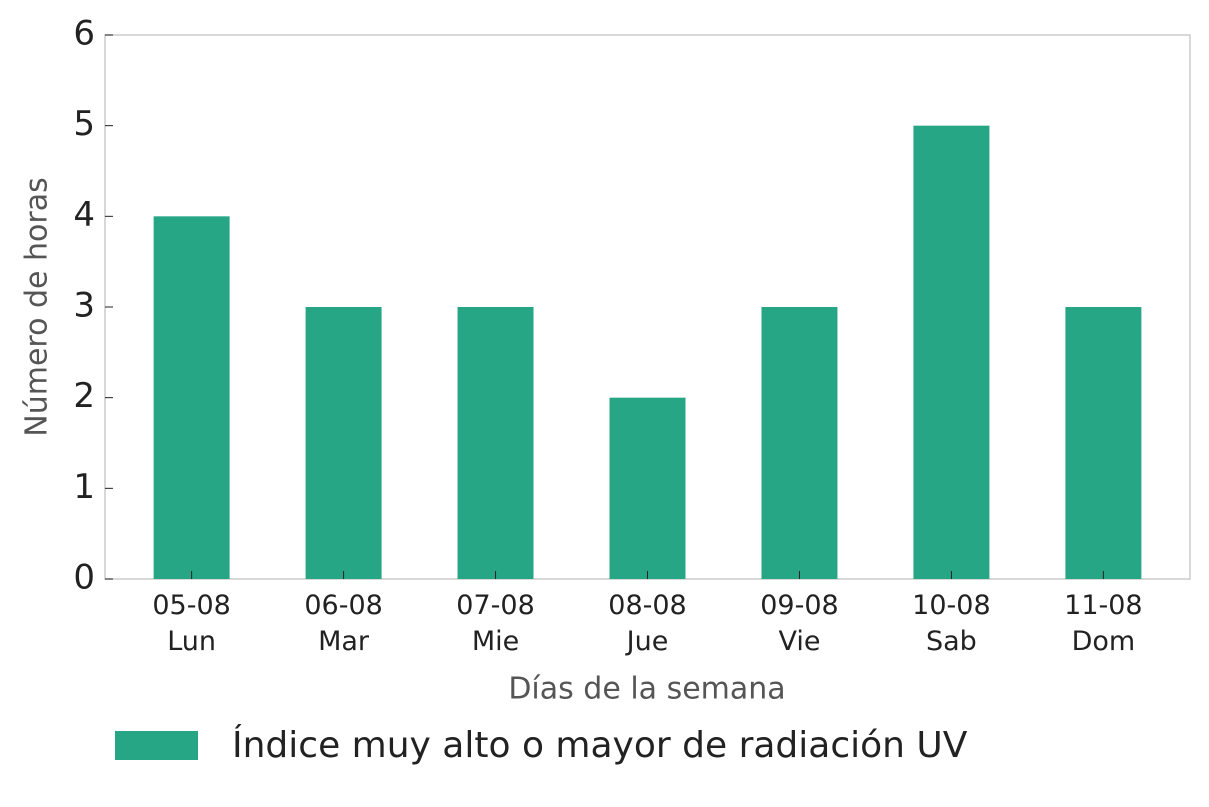 The width and height of the screenshot is (1209, 807). What do you see at coordinates (647, 623) in the screenshot?
I see `x-tick-label: 08-08 Jue` at bounding box center [647, 623].